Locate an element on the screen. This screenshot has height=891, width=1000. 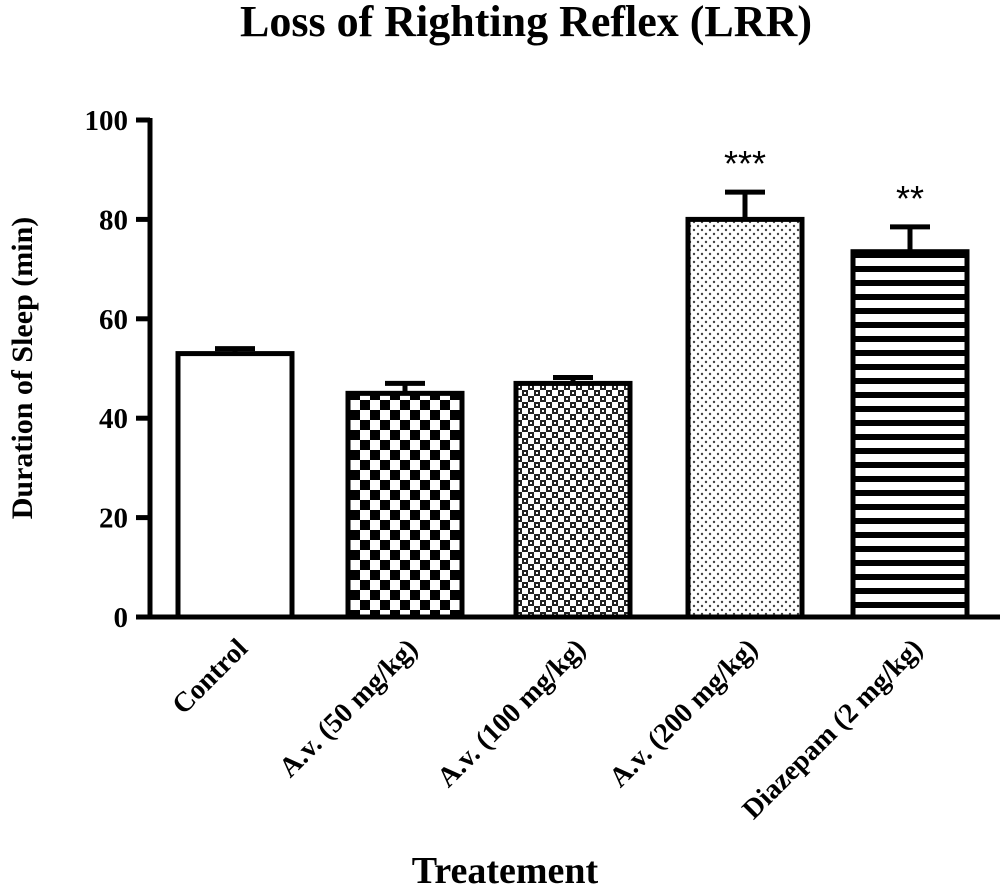
significance-label: *** is located at coordinates (745, 163).